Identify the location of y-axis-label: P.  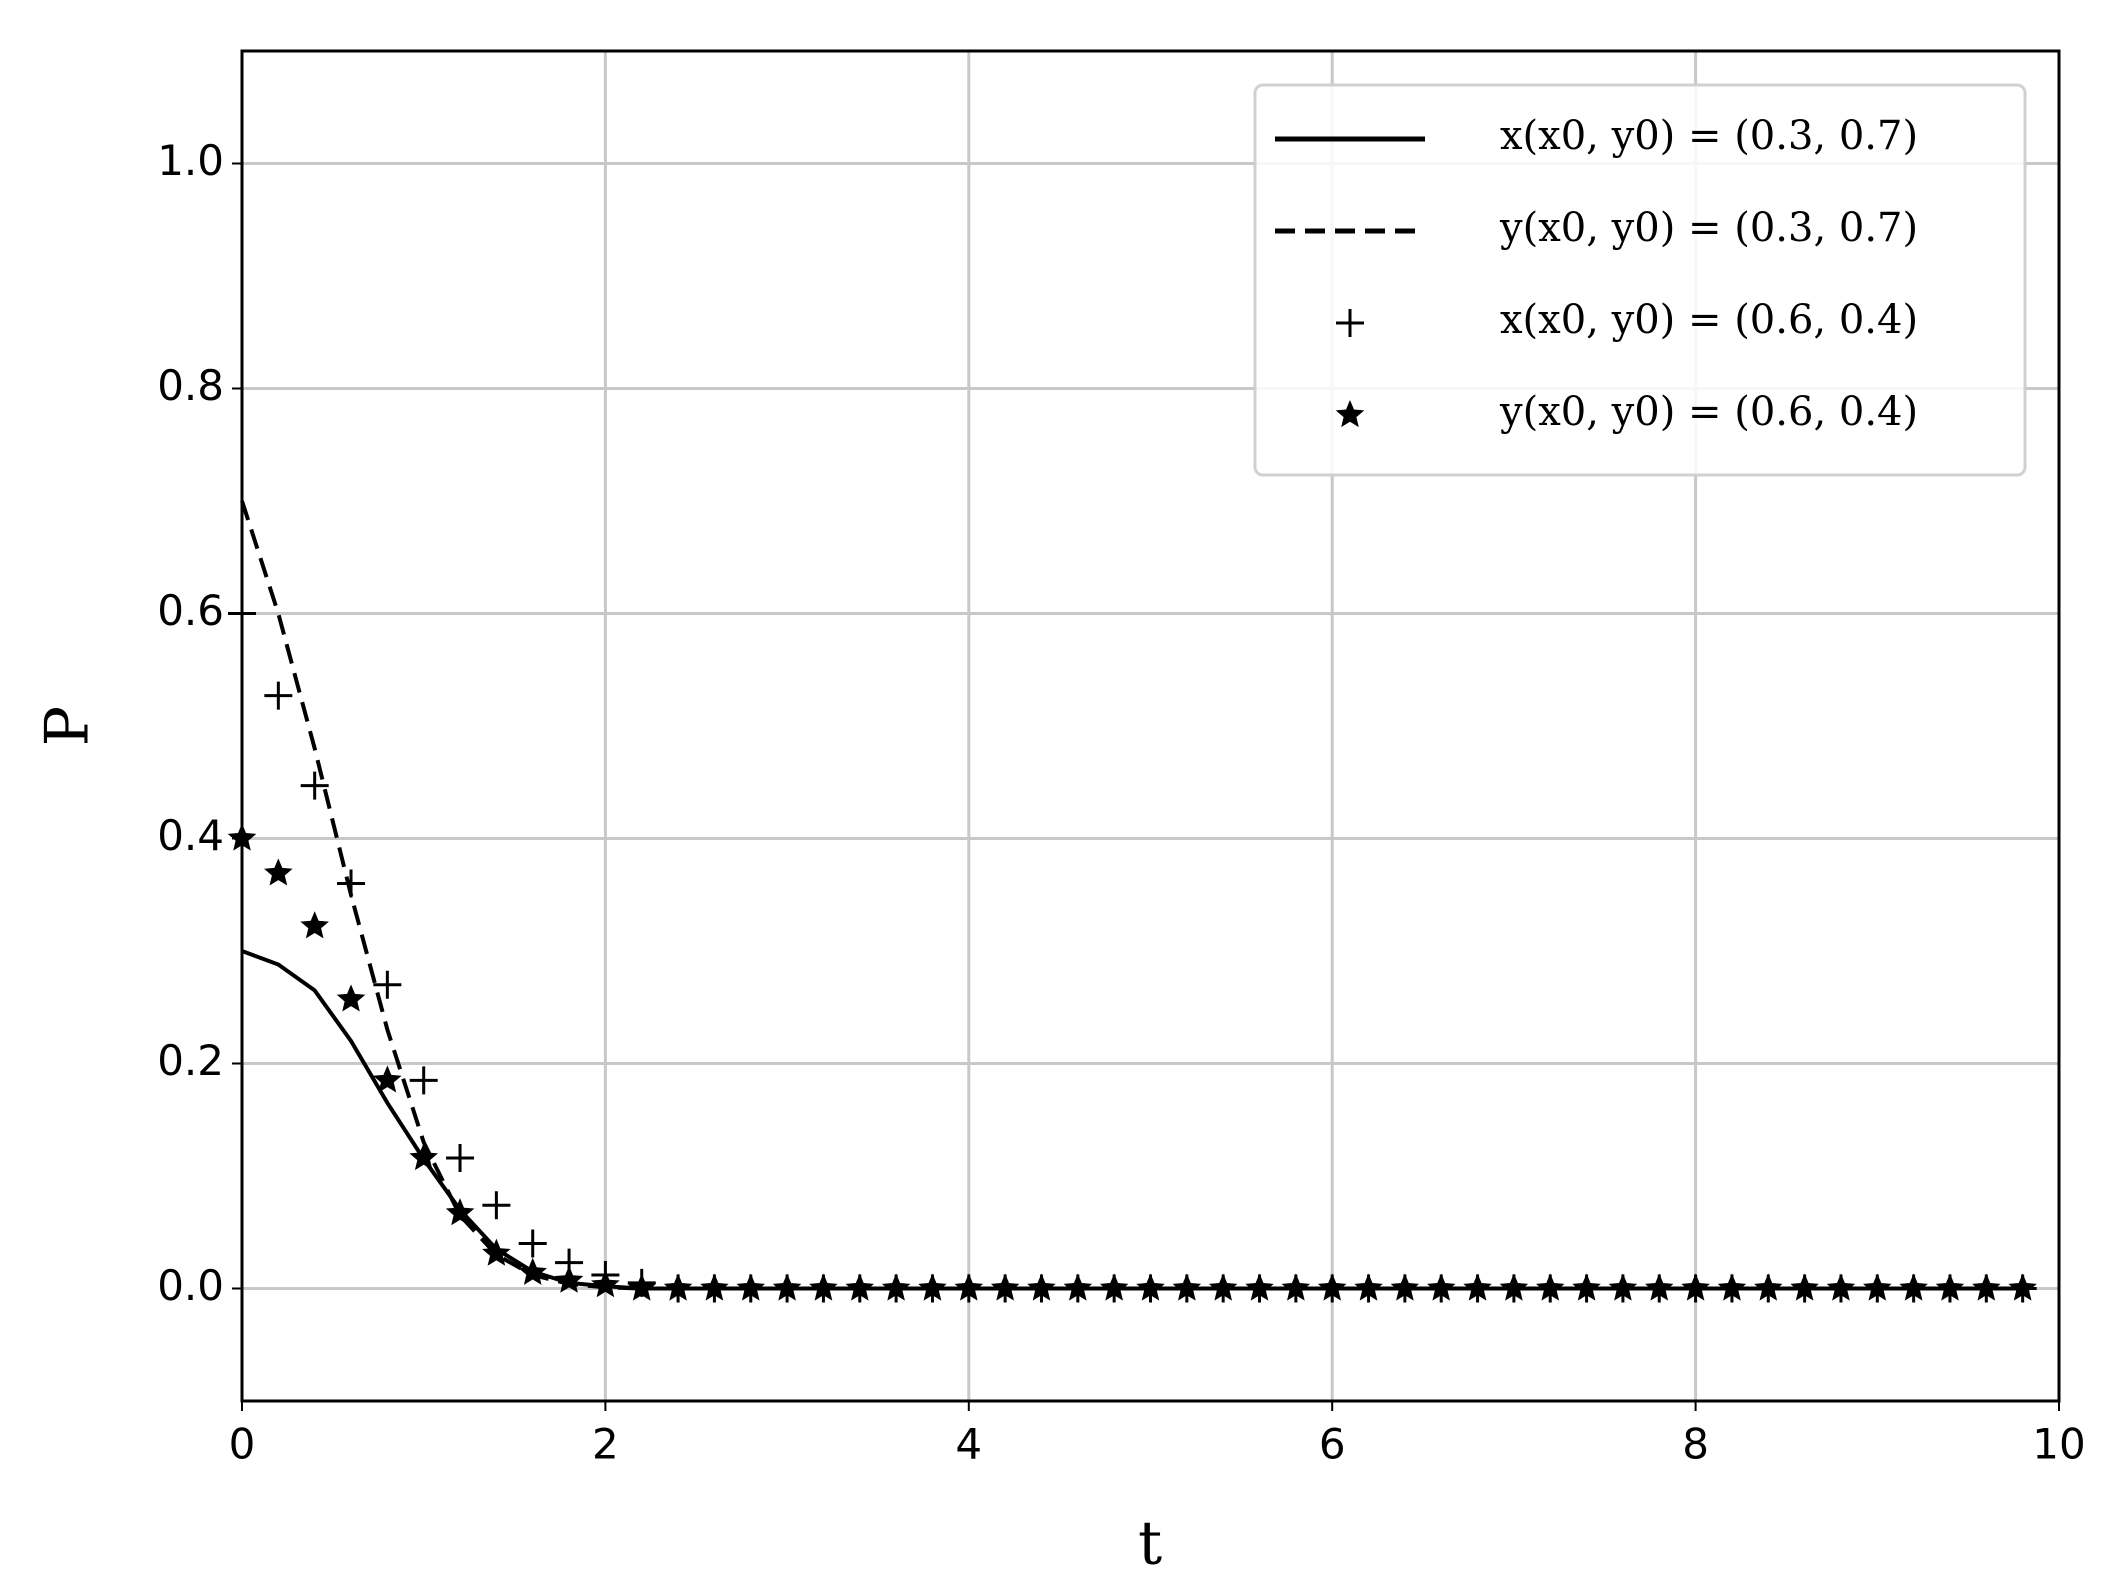
(68, 726).